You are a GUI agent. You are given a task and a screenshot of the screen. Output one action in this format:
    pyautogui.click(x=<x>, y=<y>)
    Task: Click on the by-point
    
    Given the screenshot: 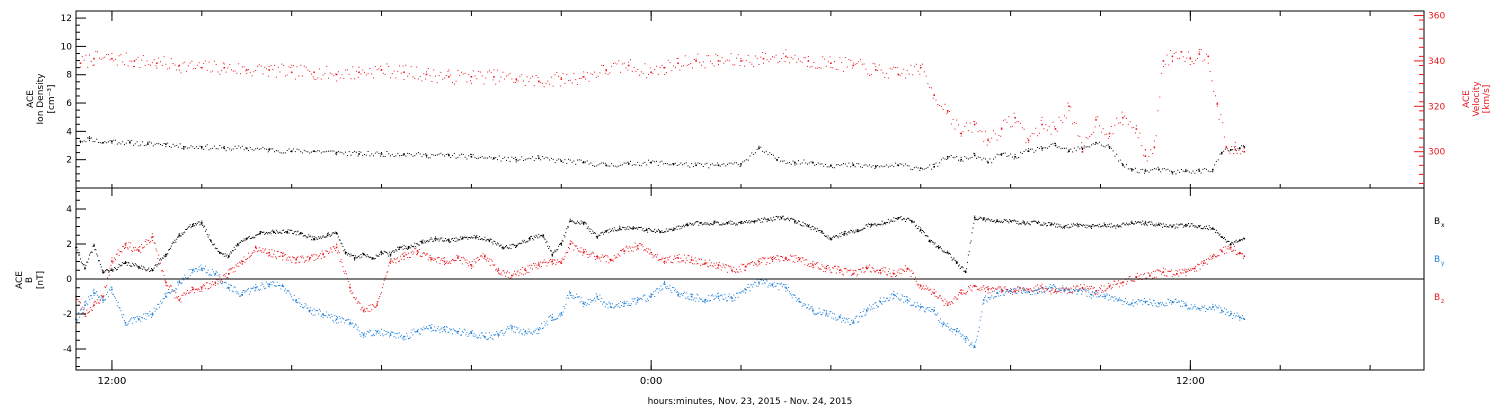 What is the action you would take?
    pyautogui.click(x=1105, y=296)
    